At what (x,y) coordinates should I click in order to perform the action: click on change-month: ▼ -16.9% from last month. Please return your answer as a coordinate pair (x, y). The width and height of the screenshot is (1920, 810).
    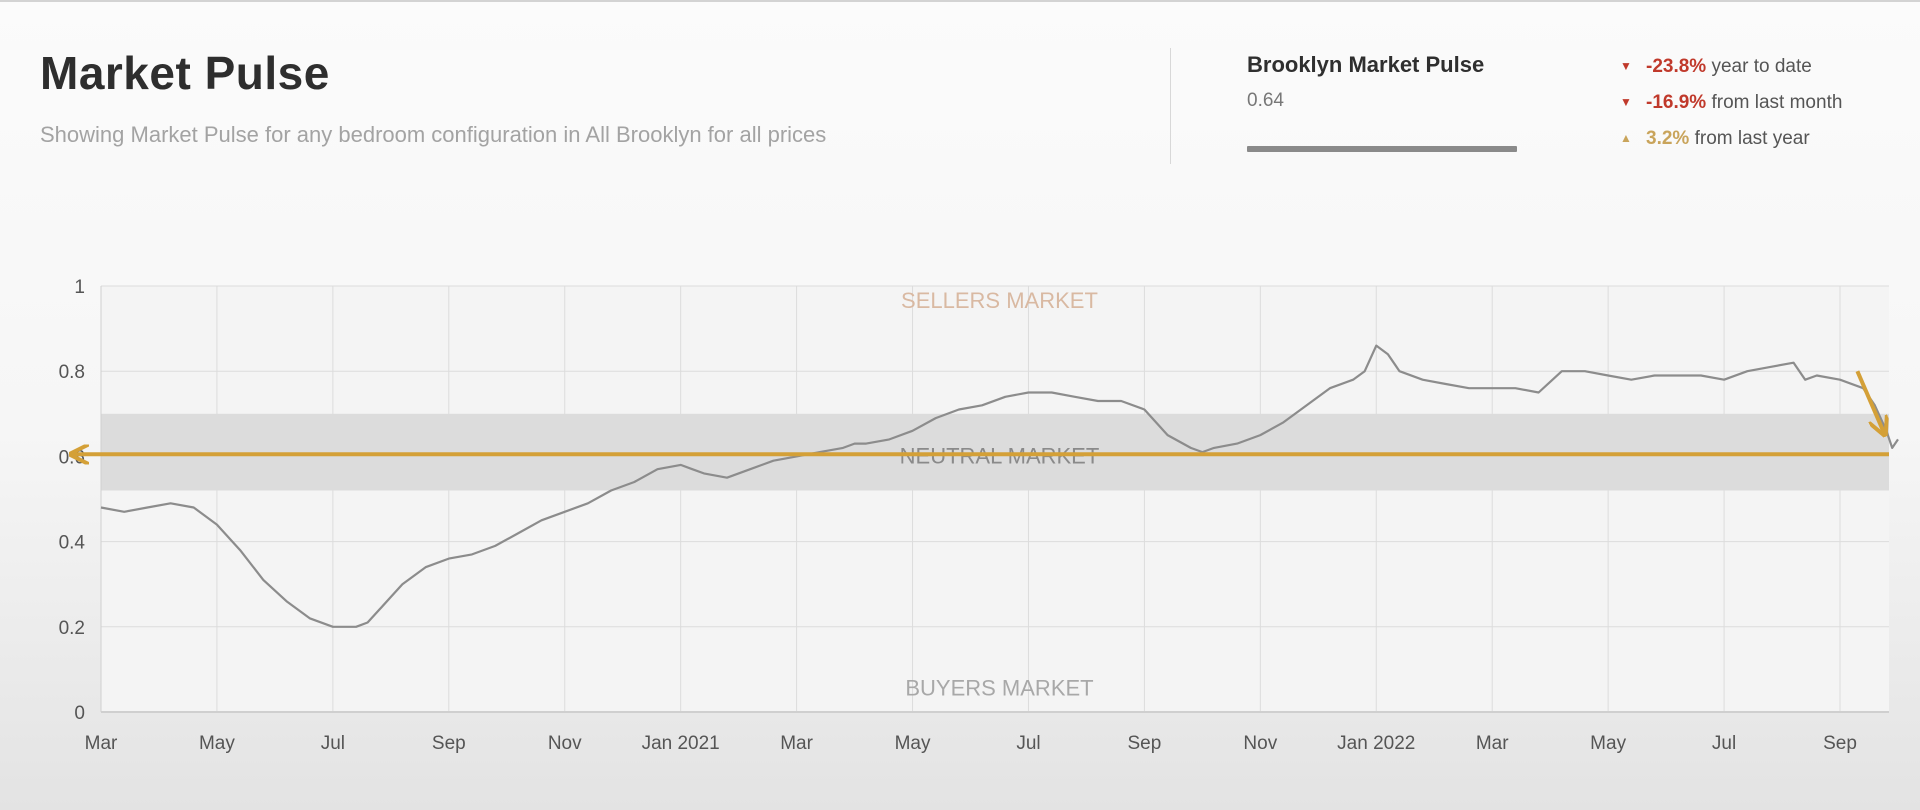
    Looking at the image, I should click on (1731, 110).